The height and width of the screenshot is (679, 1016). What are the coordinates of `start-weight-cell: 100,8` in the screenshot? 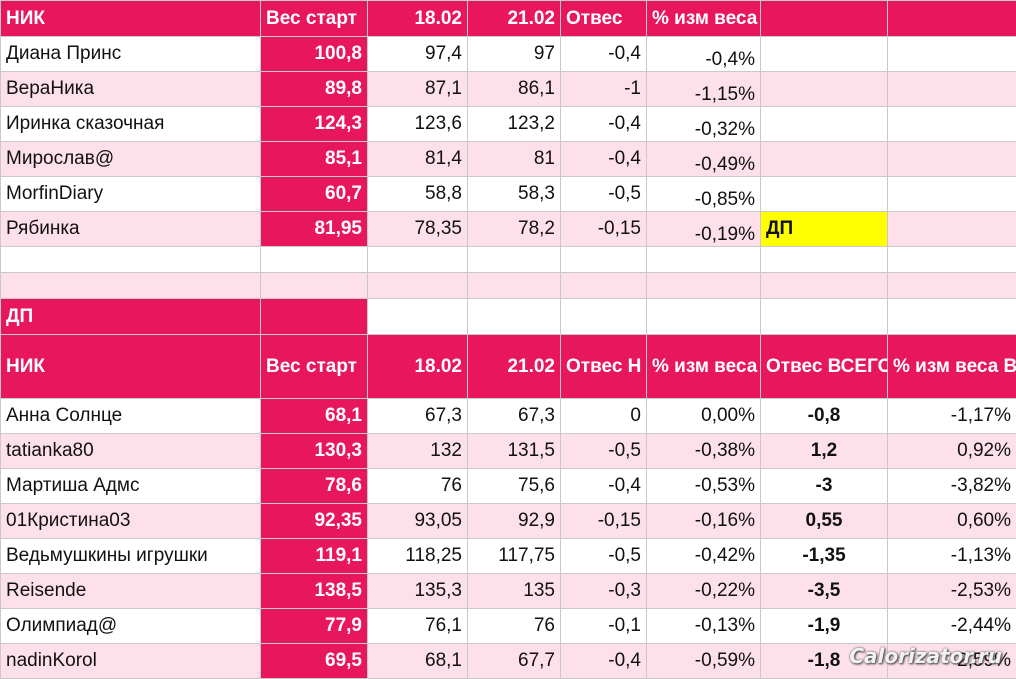 It's located at (314, 54).